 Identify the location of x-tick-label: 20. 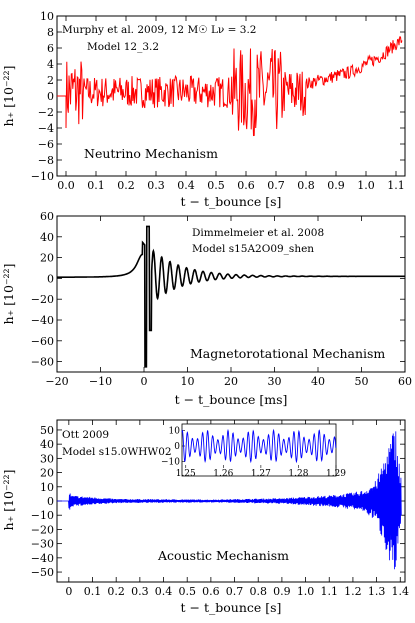
(231, 381).